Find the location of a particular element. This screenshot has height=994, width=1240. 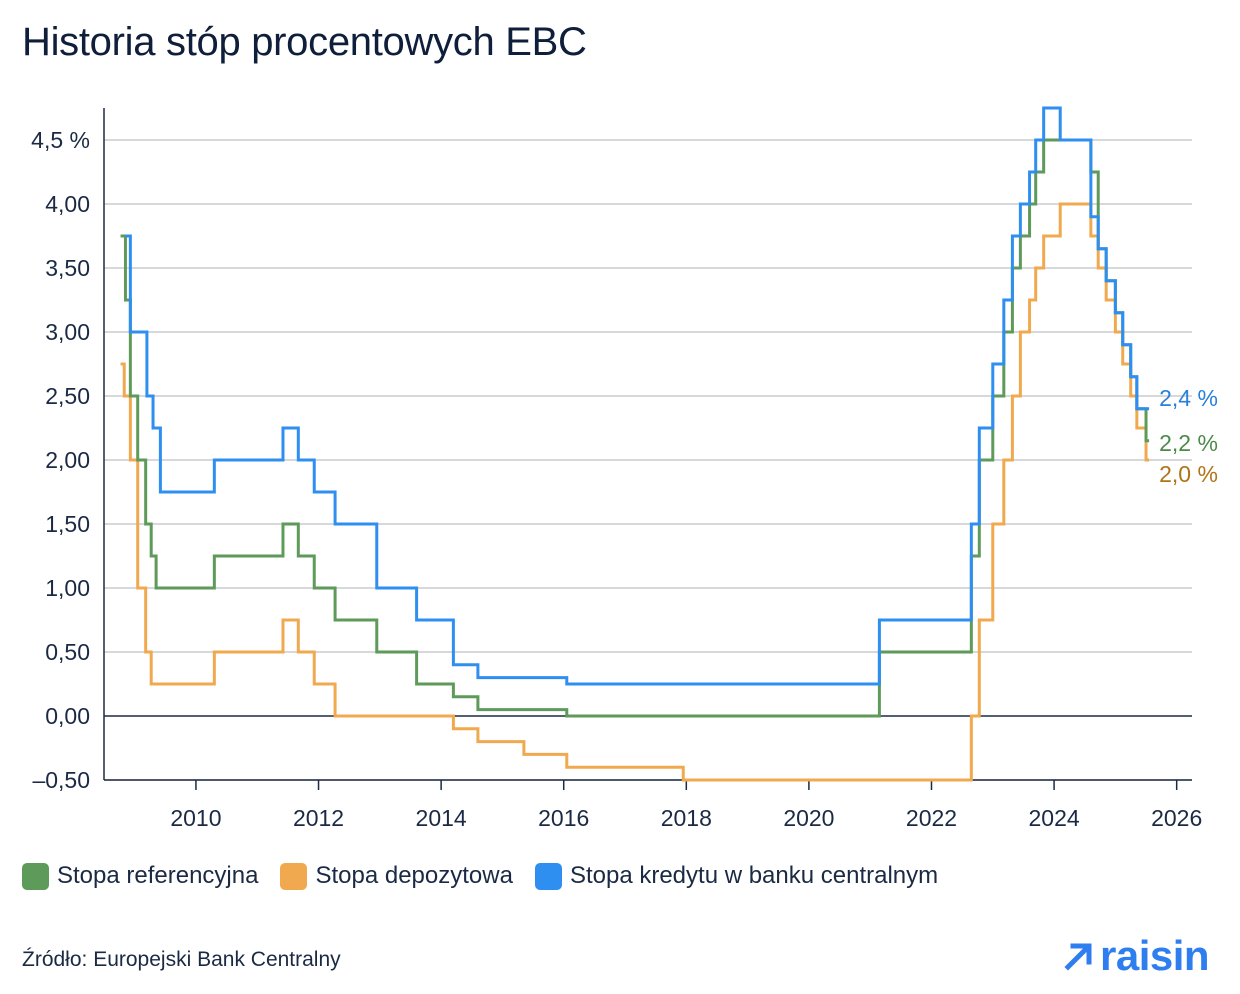

x-tick-label: 2024 is located at coordinates (1053, 818).